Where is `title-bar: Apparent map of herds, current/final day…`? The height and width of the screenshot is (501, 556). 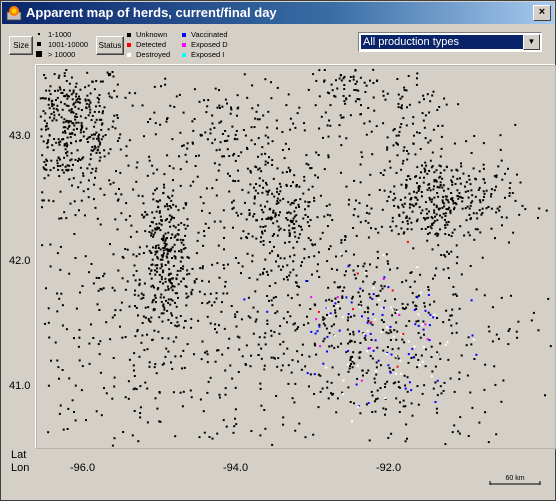 title-bar: Apparent map of herds, current/final day… is located at coordinates (278, 13).